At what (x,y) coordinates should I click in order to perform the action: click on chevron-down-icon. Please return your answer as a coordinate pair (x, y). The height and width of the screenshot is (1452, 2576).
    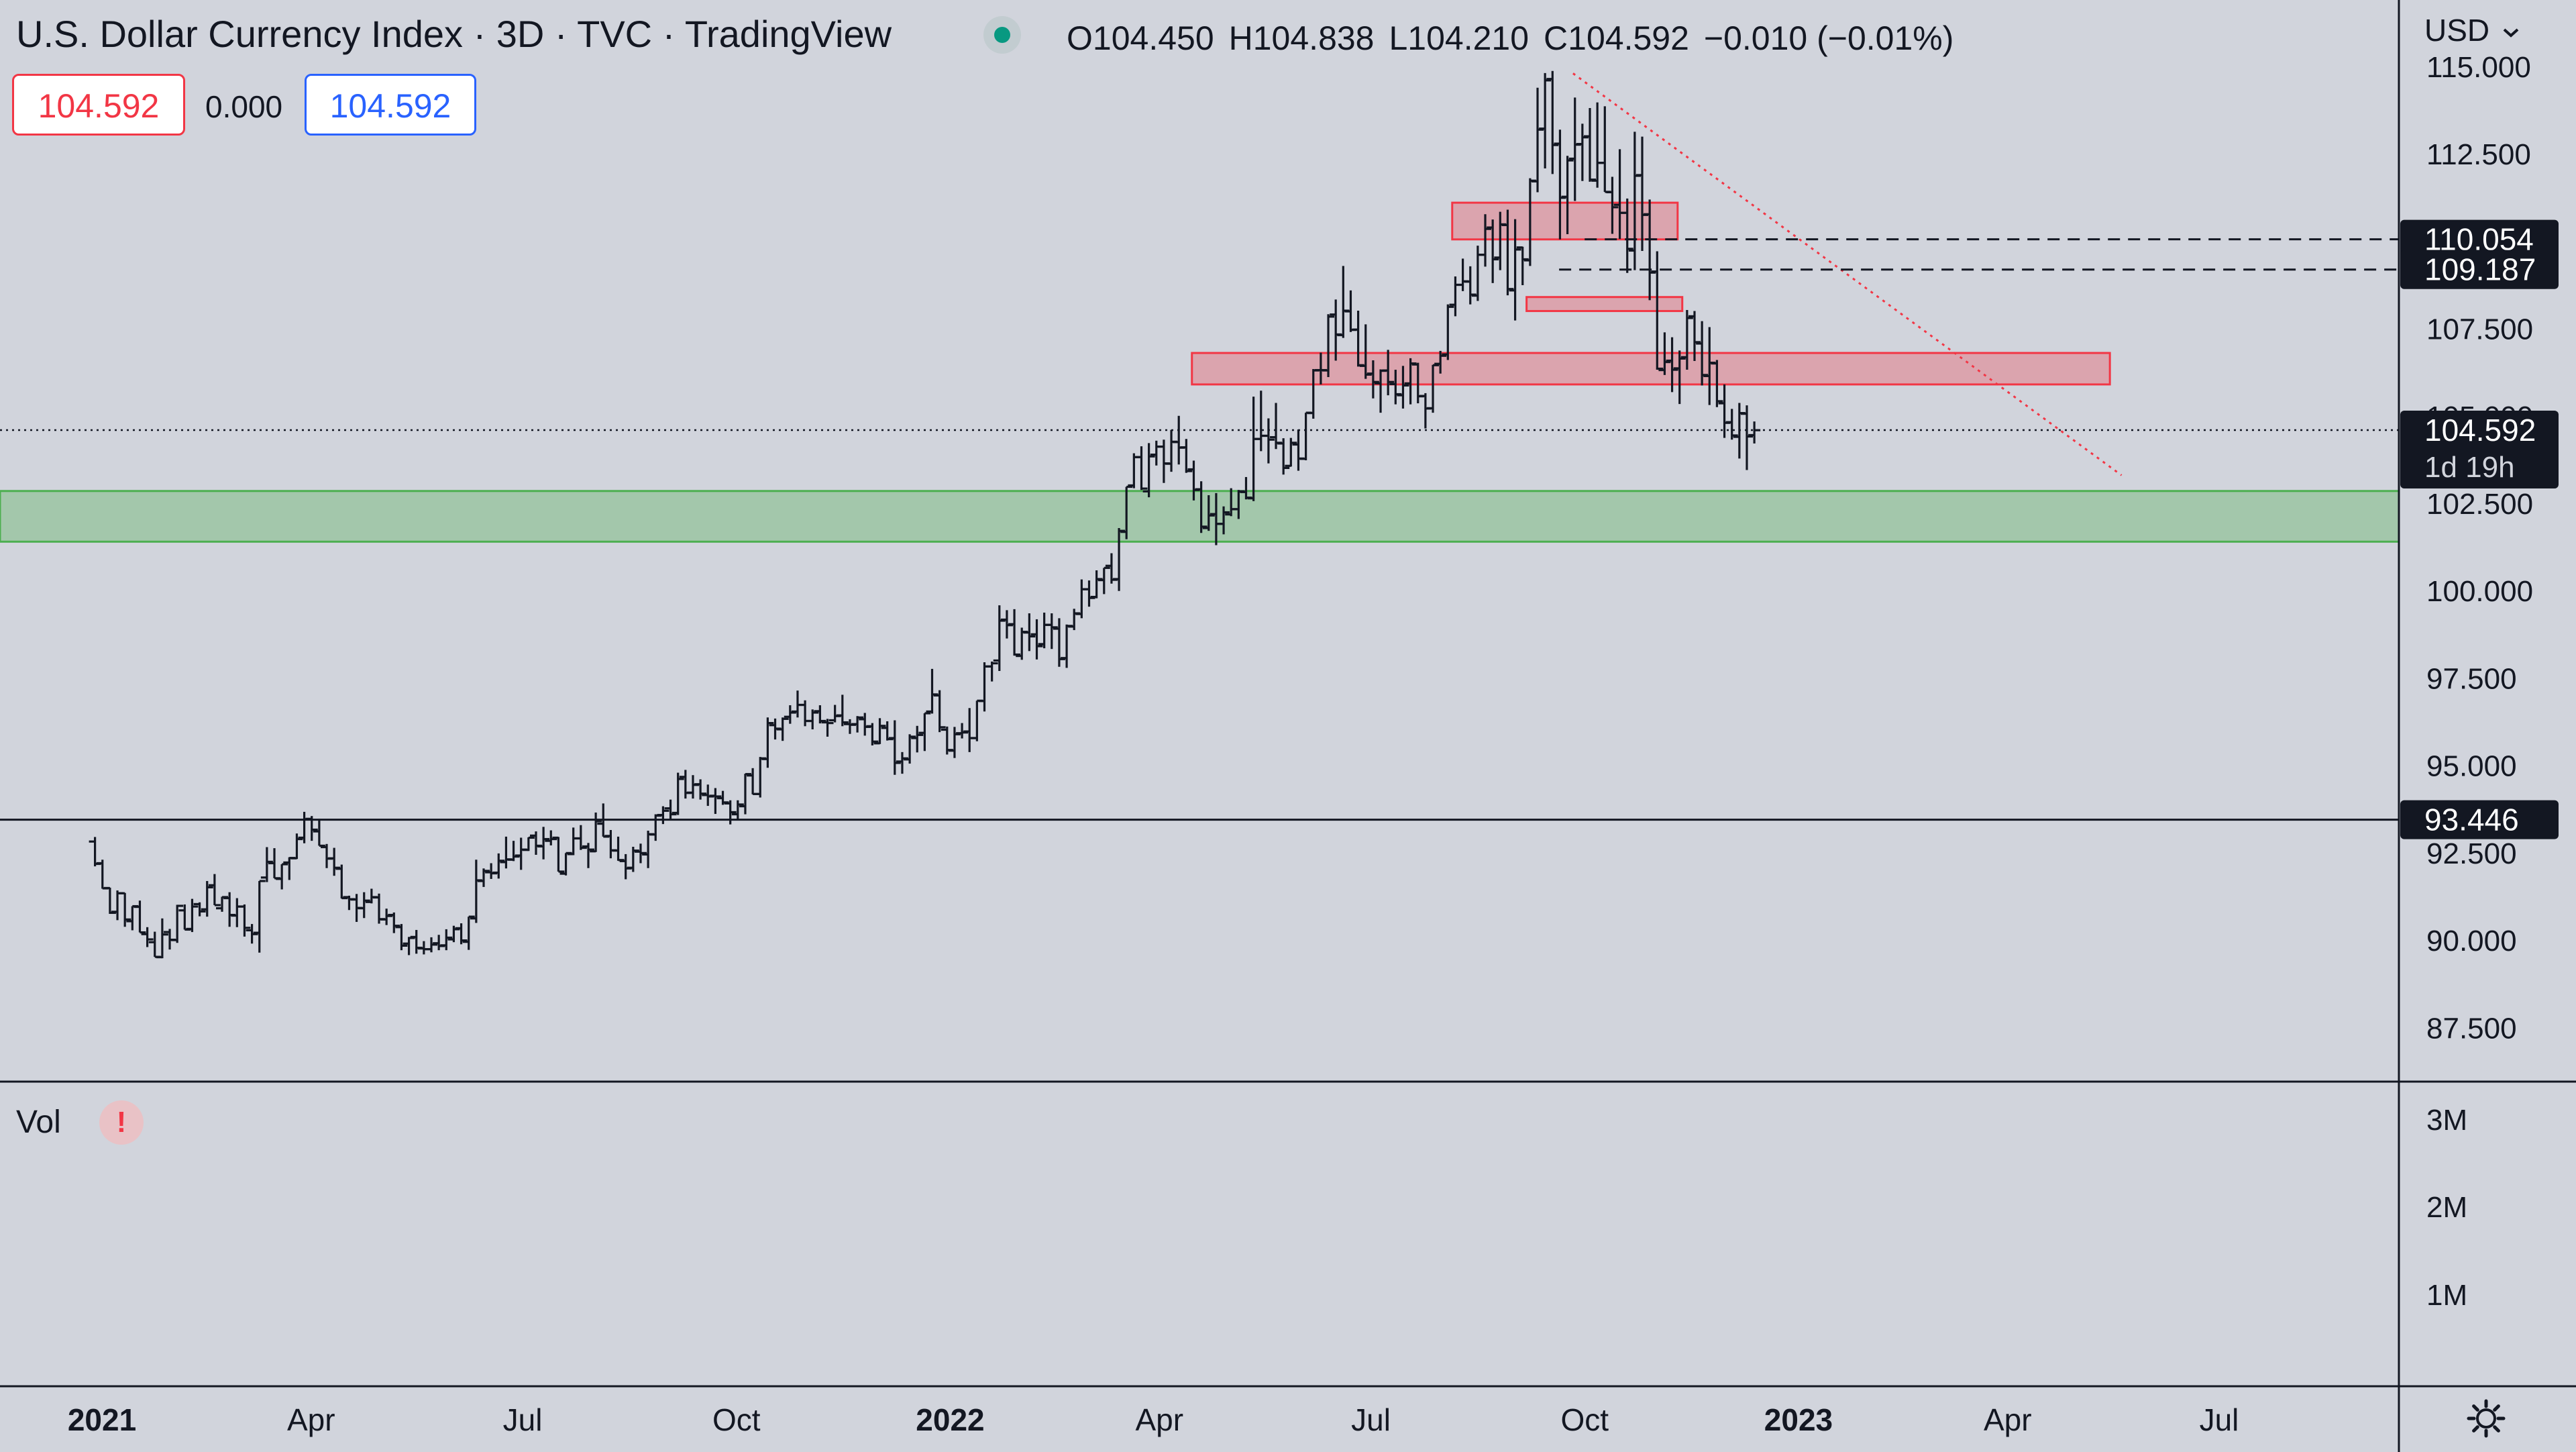
    Looking at the image, I should click on (2511, 33).